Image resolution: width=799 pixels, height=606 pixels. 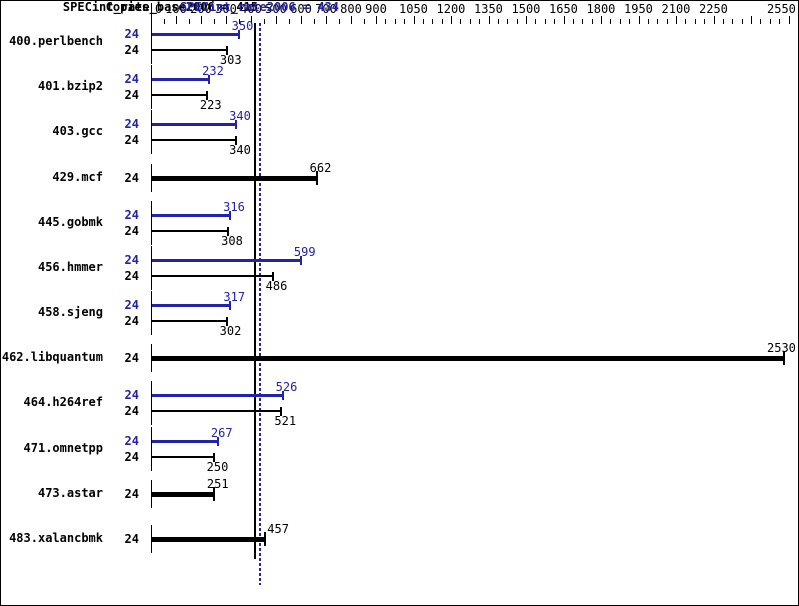 I want to click on base-result-text: SPECint_rate_base2006 = 415, so click(x=160, y=7).